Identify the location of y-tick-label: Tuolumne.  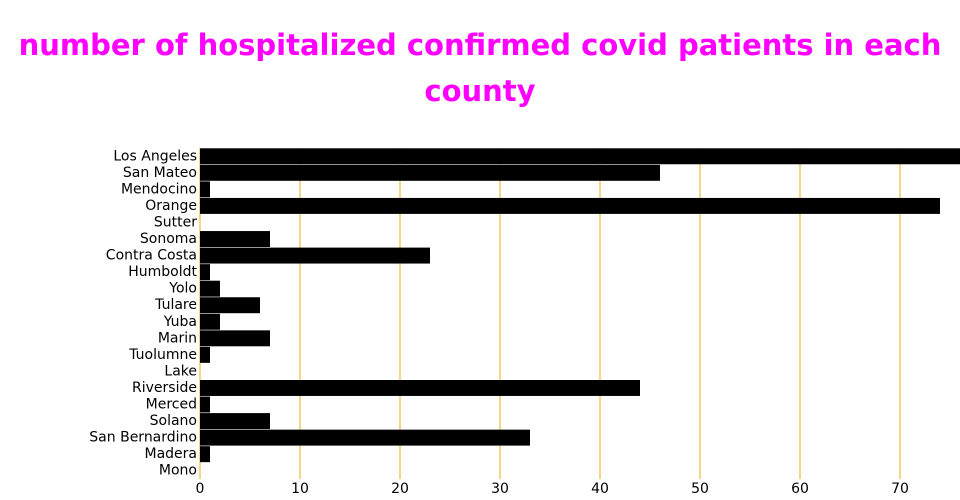
(162, 355).